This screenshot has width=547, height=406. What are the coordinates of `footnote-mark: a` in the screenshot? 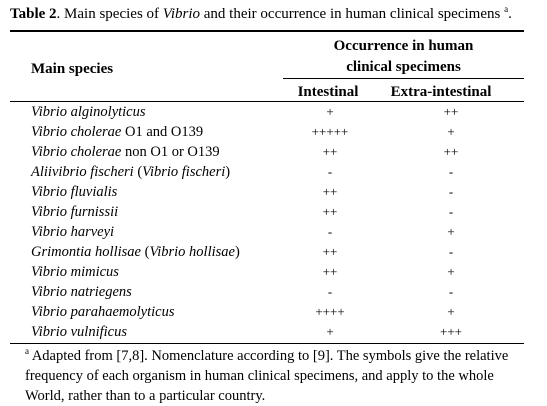 It's located at (27, 351).